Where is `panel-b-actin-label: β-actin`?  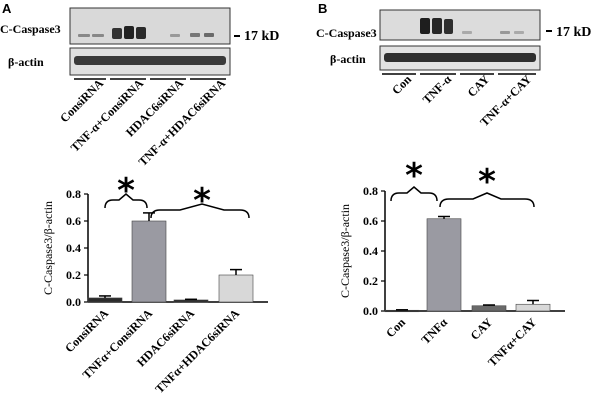
panel-b-actin-label: β-actin is located at coordinates (348, 59).